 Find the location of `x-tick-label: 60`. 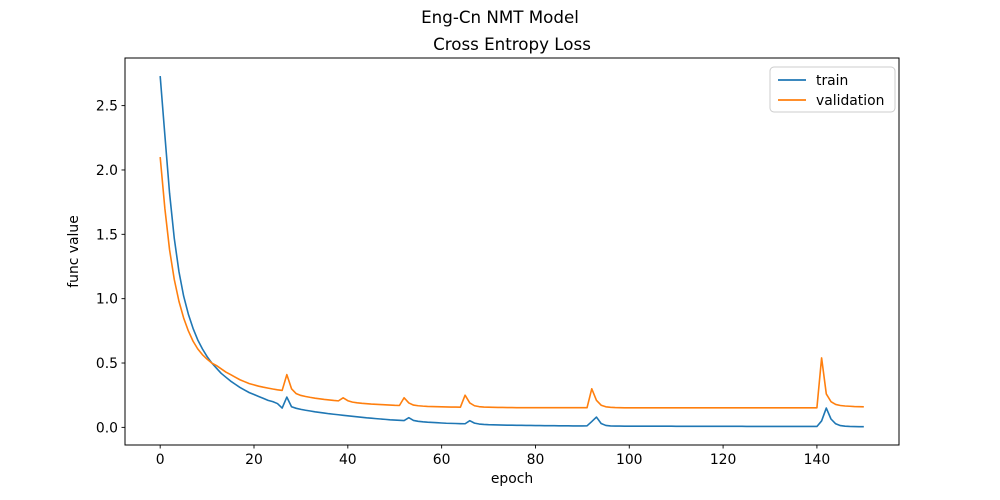

x-tick-label: 60 is located at coordinates (442, 460).